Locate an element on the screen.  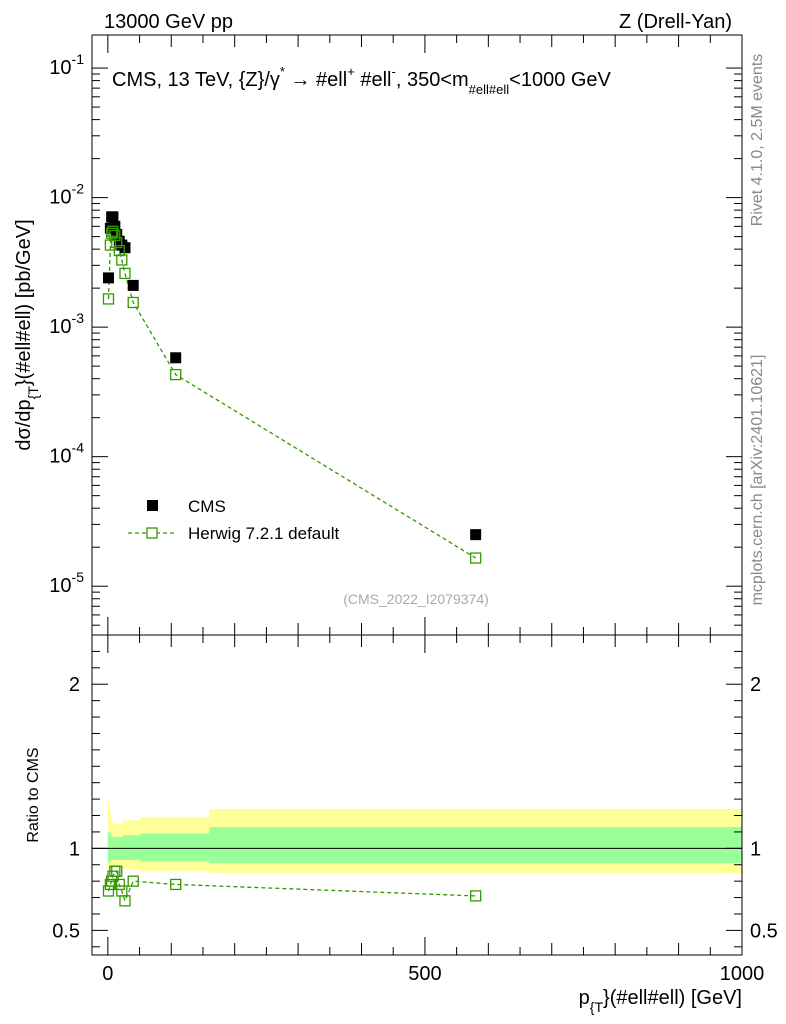
main-y-tick-label: 10⁻⁵ is located at coordinates (66, 583).